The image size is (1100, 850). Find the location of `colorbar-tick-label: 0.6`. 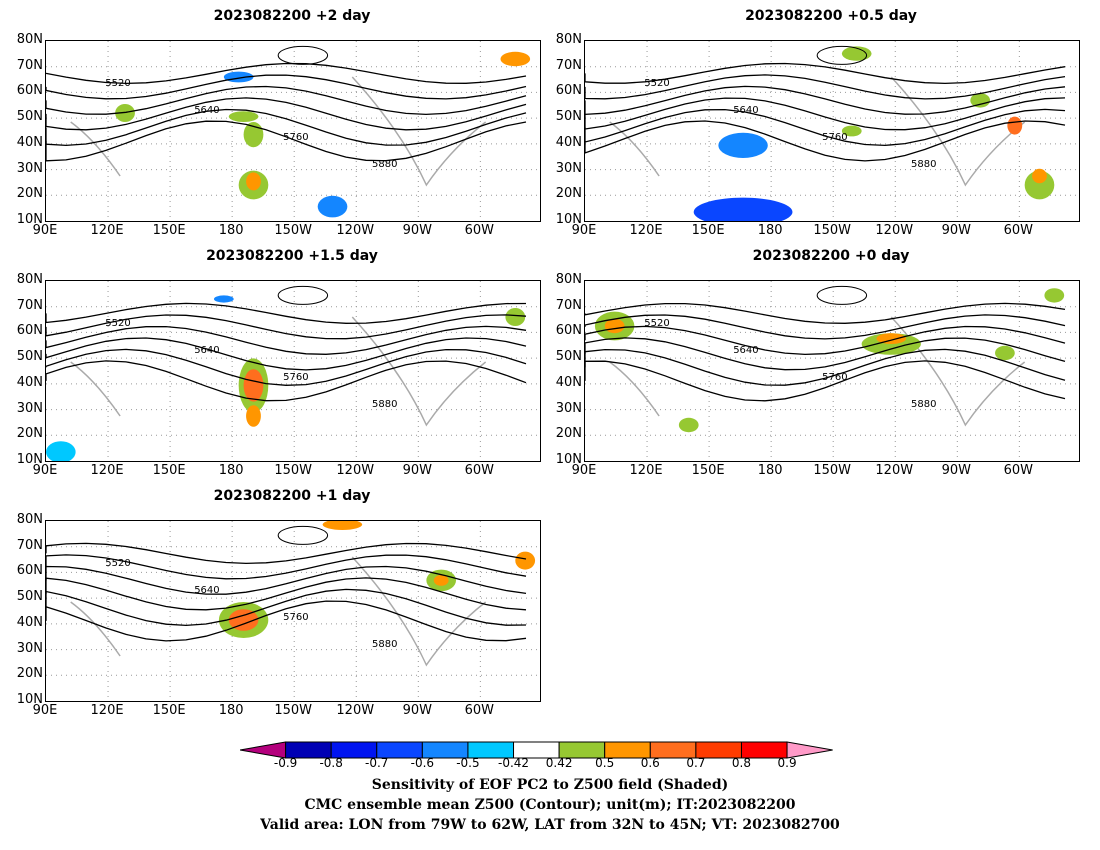

colorbar-tick-label: 0.6 is located at coordinates (650, 763).